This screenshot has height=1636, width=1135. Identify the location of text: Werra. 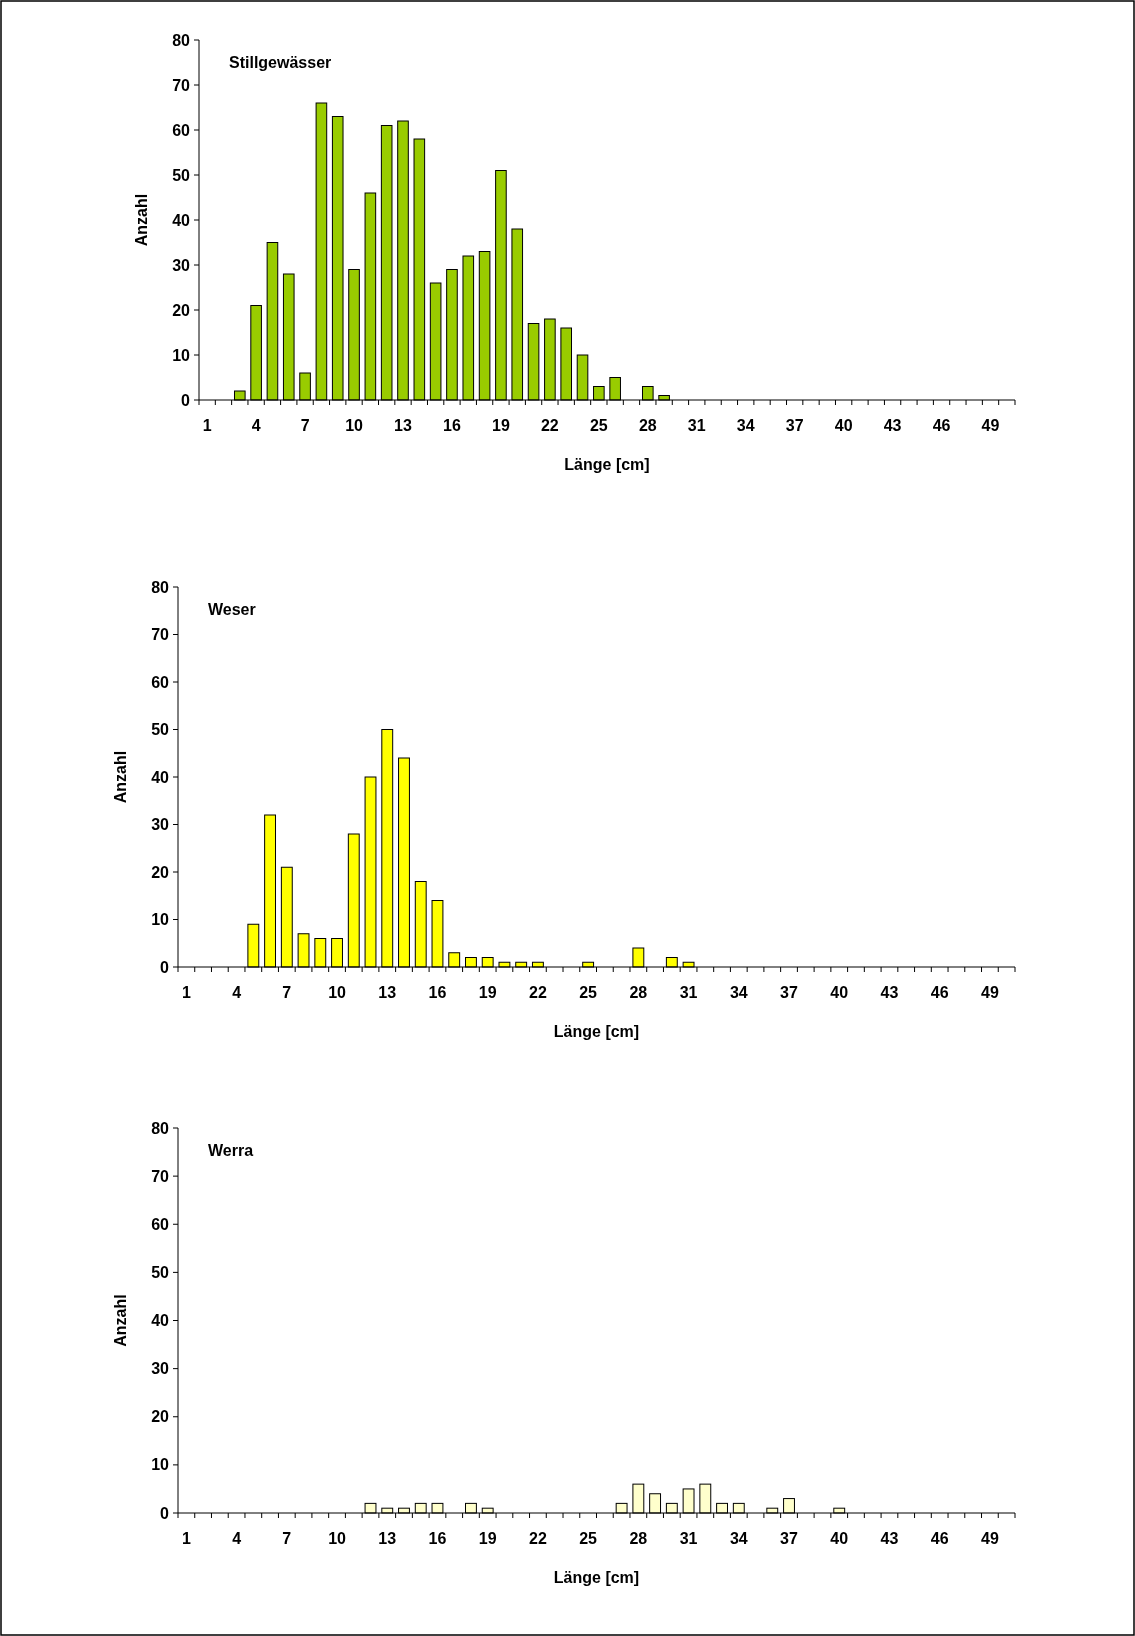
(231, 1150).